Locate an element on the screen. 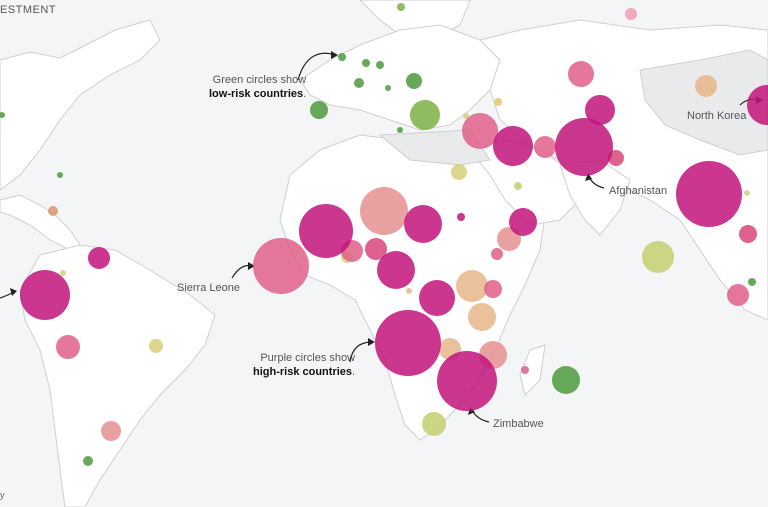 The width and height of the screenshot is (768, 507). green-annotation-line1: Green circles show is located at coordinates (259, 80).